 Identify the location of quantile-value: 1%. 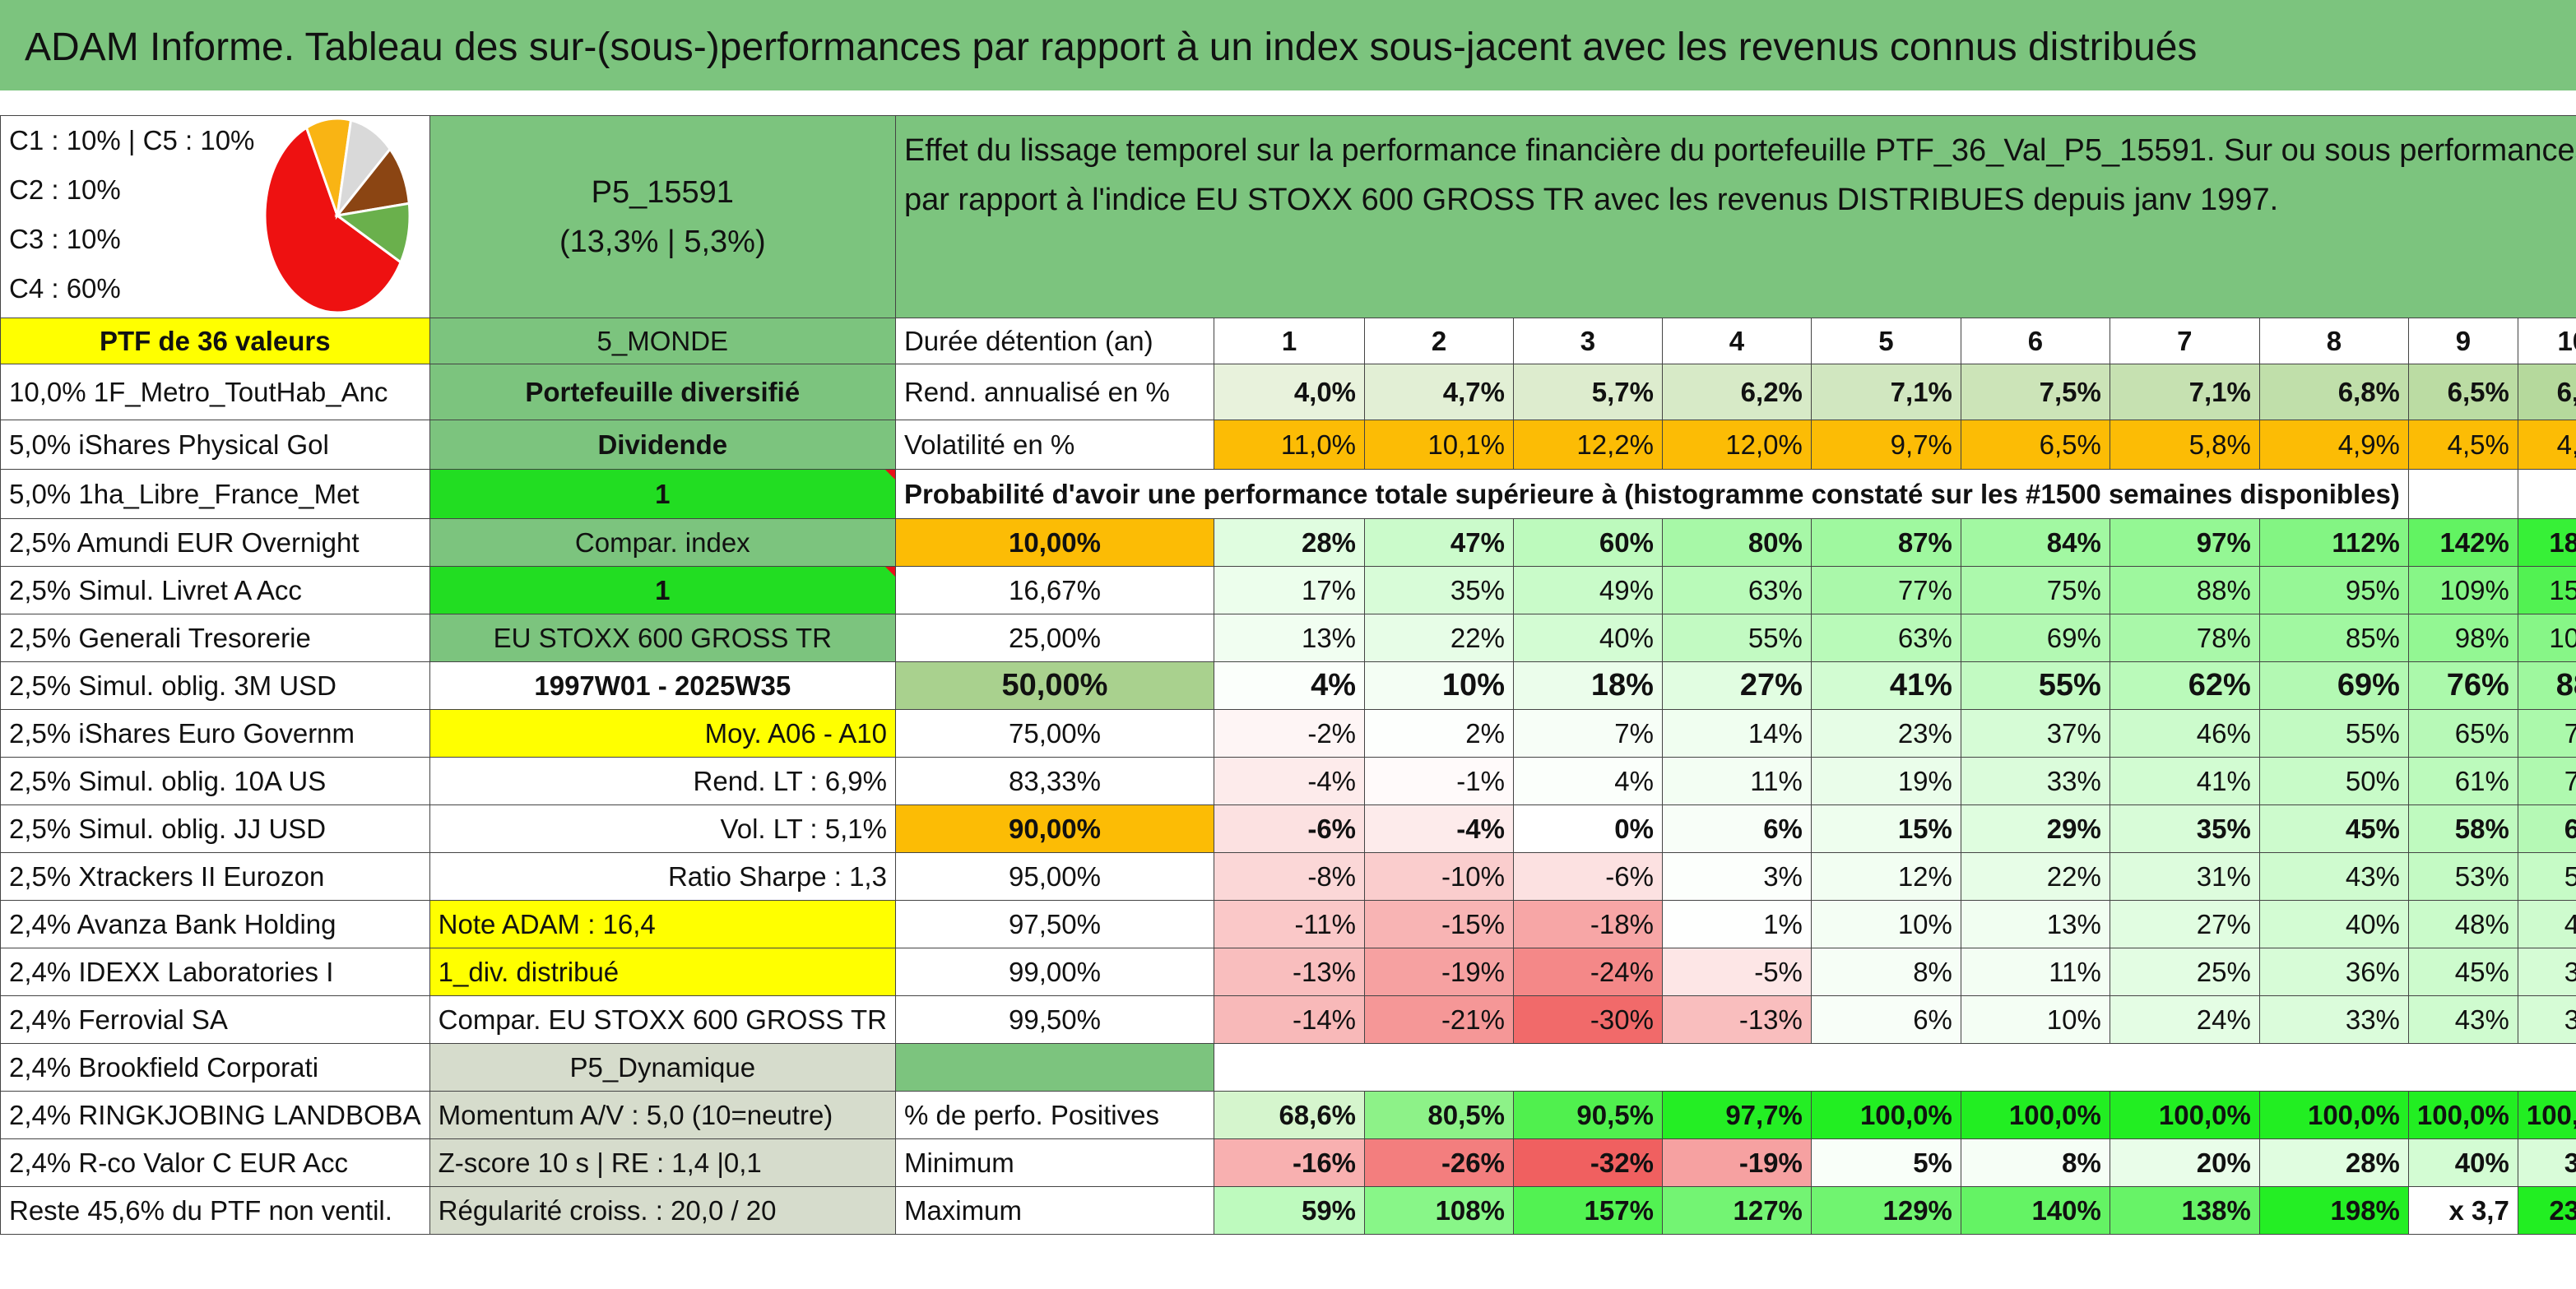
(1736, 924).